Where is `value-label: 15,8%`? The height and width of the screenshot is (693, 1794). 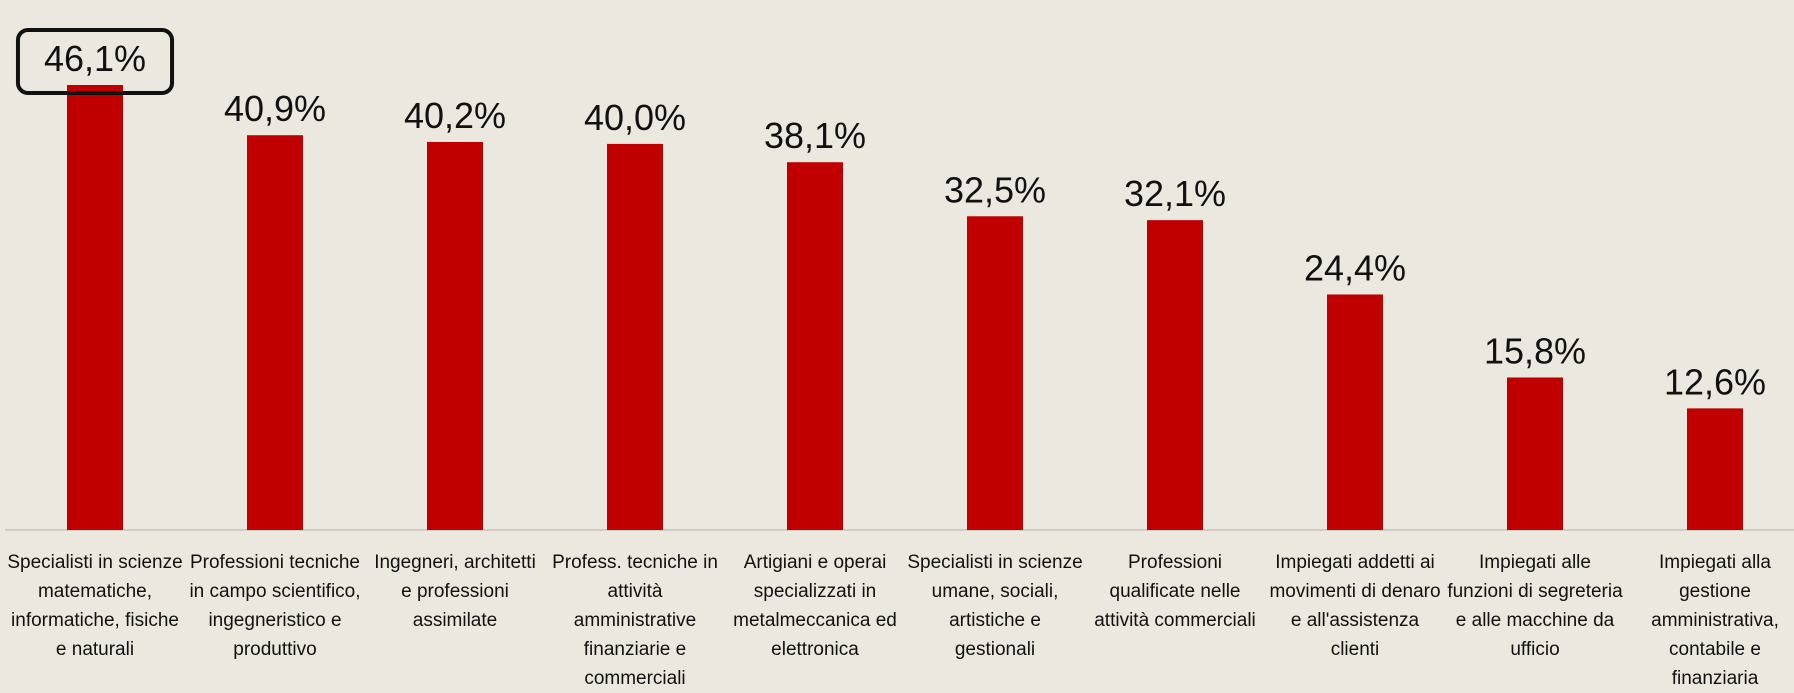
value-label: 15,8% is located at coordinates (1535, 350).